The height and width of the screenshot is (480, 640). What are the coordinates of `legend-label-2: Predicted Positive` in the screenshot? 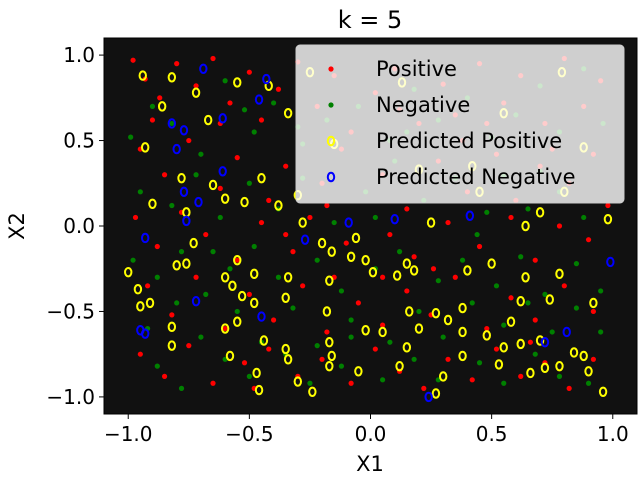 It's located at (469, 141).